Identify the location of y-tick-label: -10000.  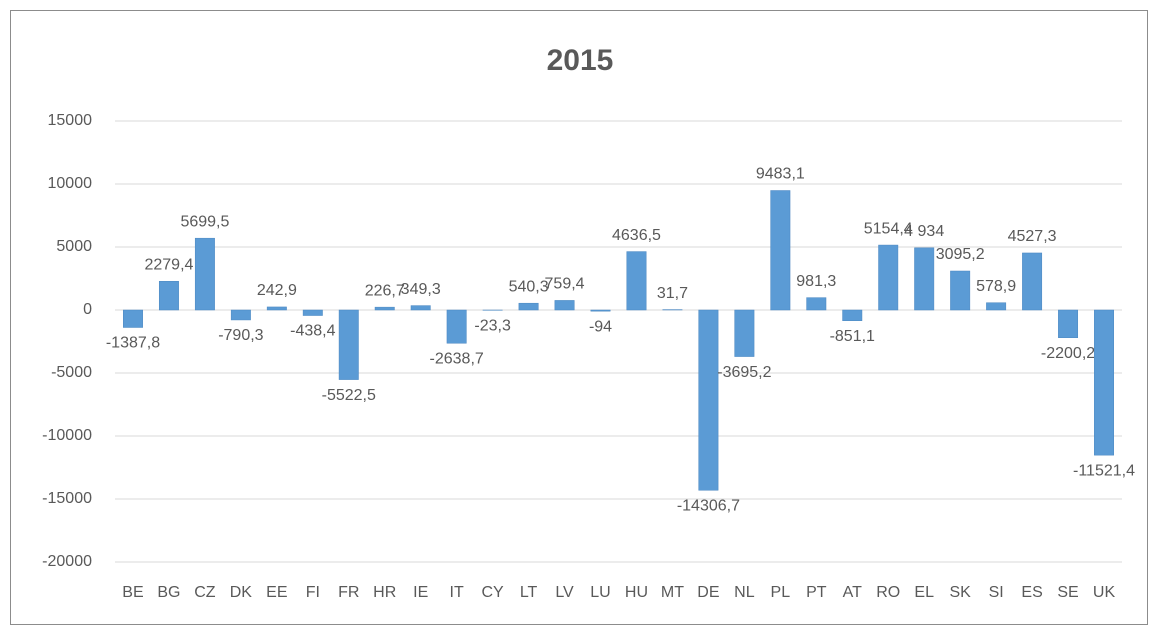
(67, 435).